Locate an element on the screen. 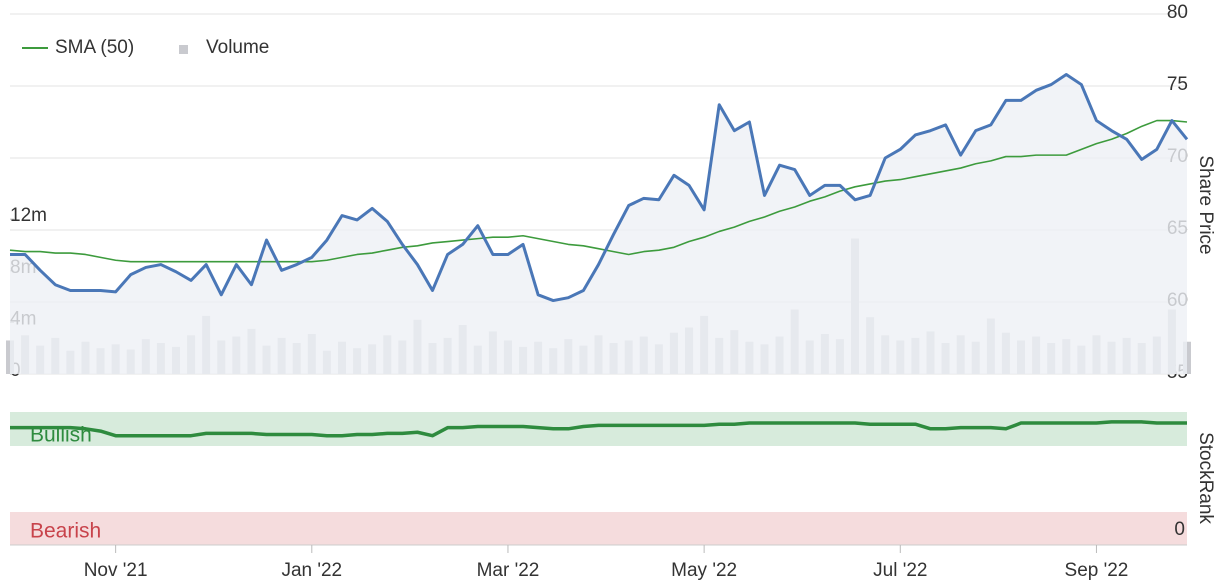 This screenshot has height=586, width=1224. x-tick-label: Jan '22 is located at coordinates (311, 570).